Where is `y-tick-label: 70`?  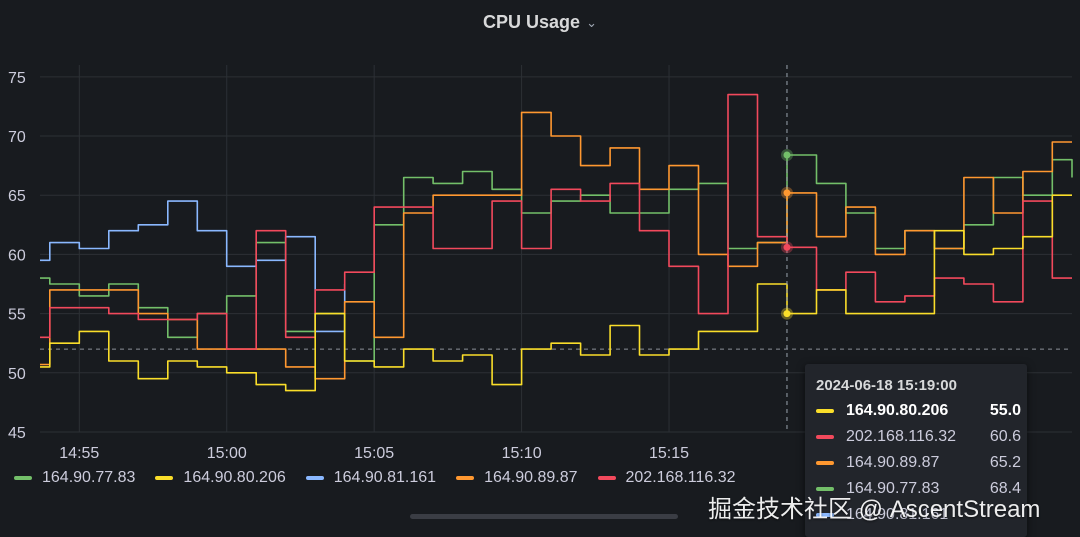 y-tick-label: 70 is located at coordinates (17, 137).